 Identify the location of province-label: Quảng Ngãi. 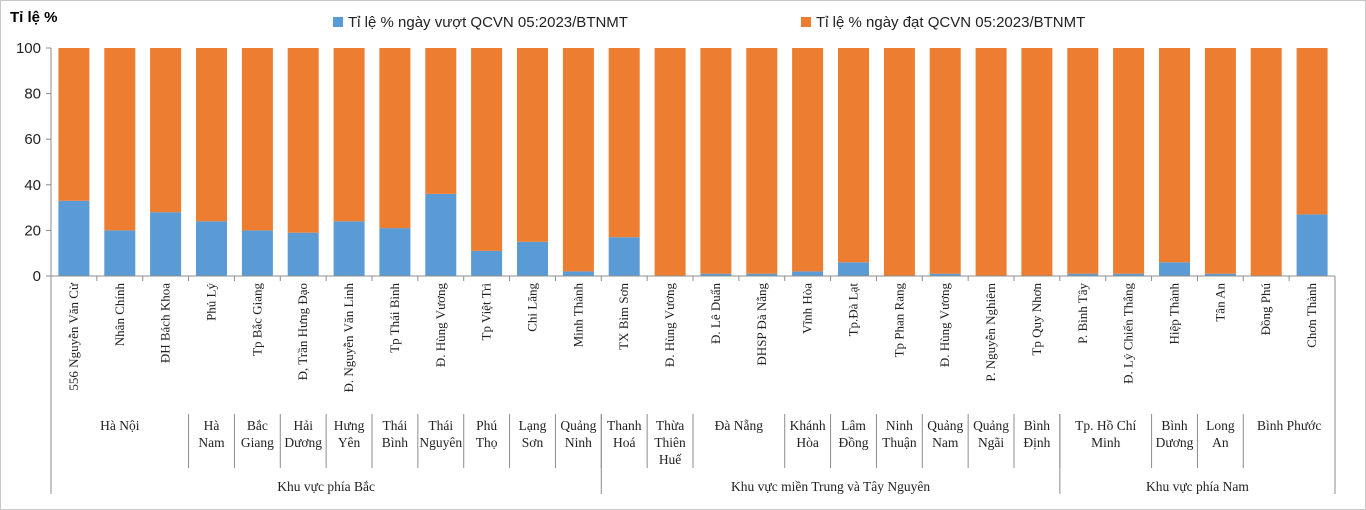
(991, 434).